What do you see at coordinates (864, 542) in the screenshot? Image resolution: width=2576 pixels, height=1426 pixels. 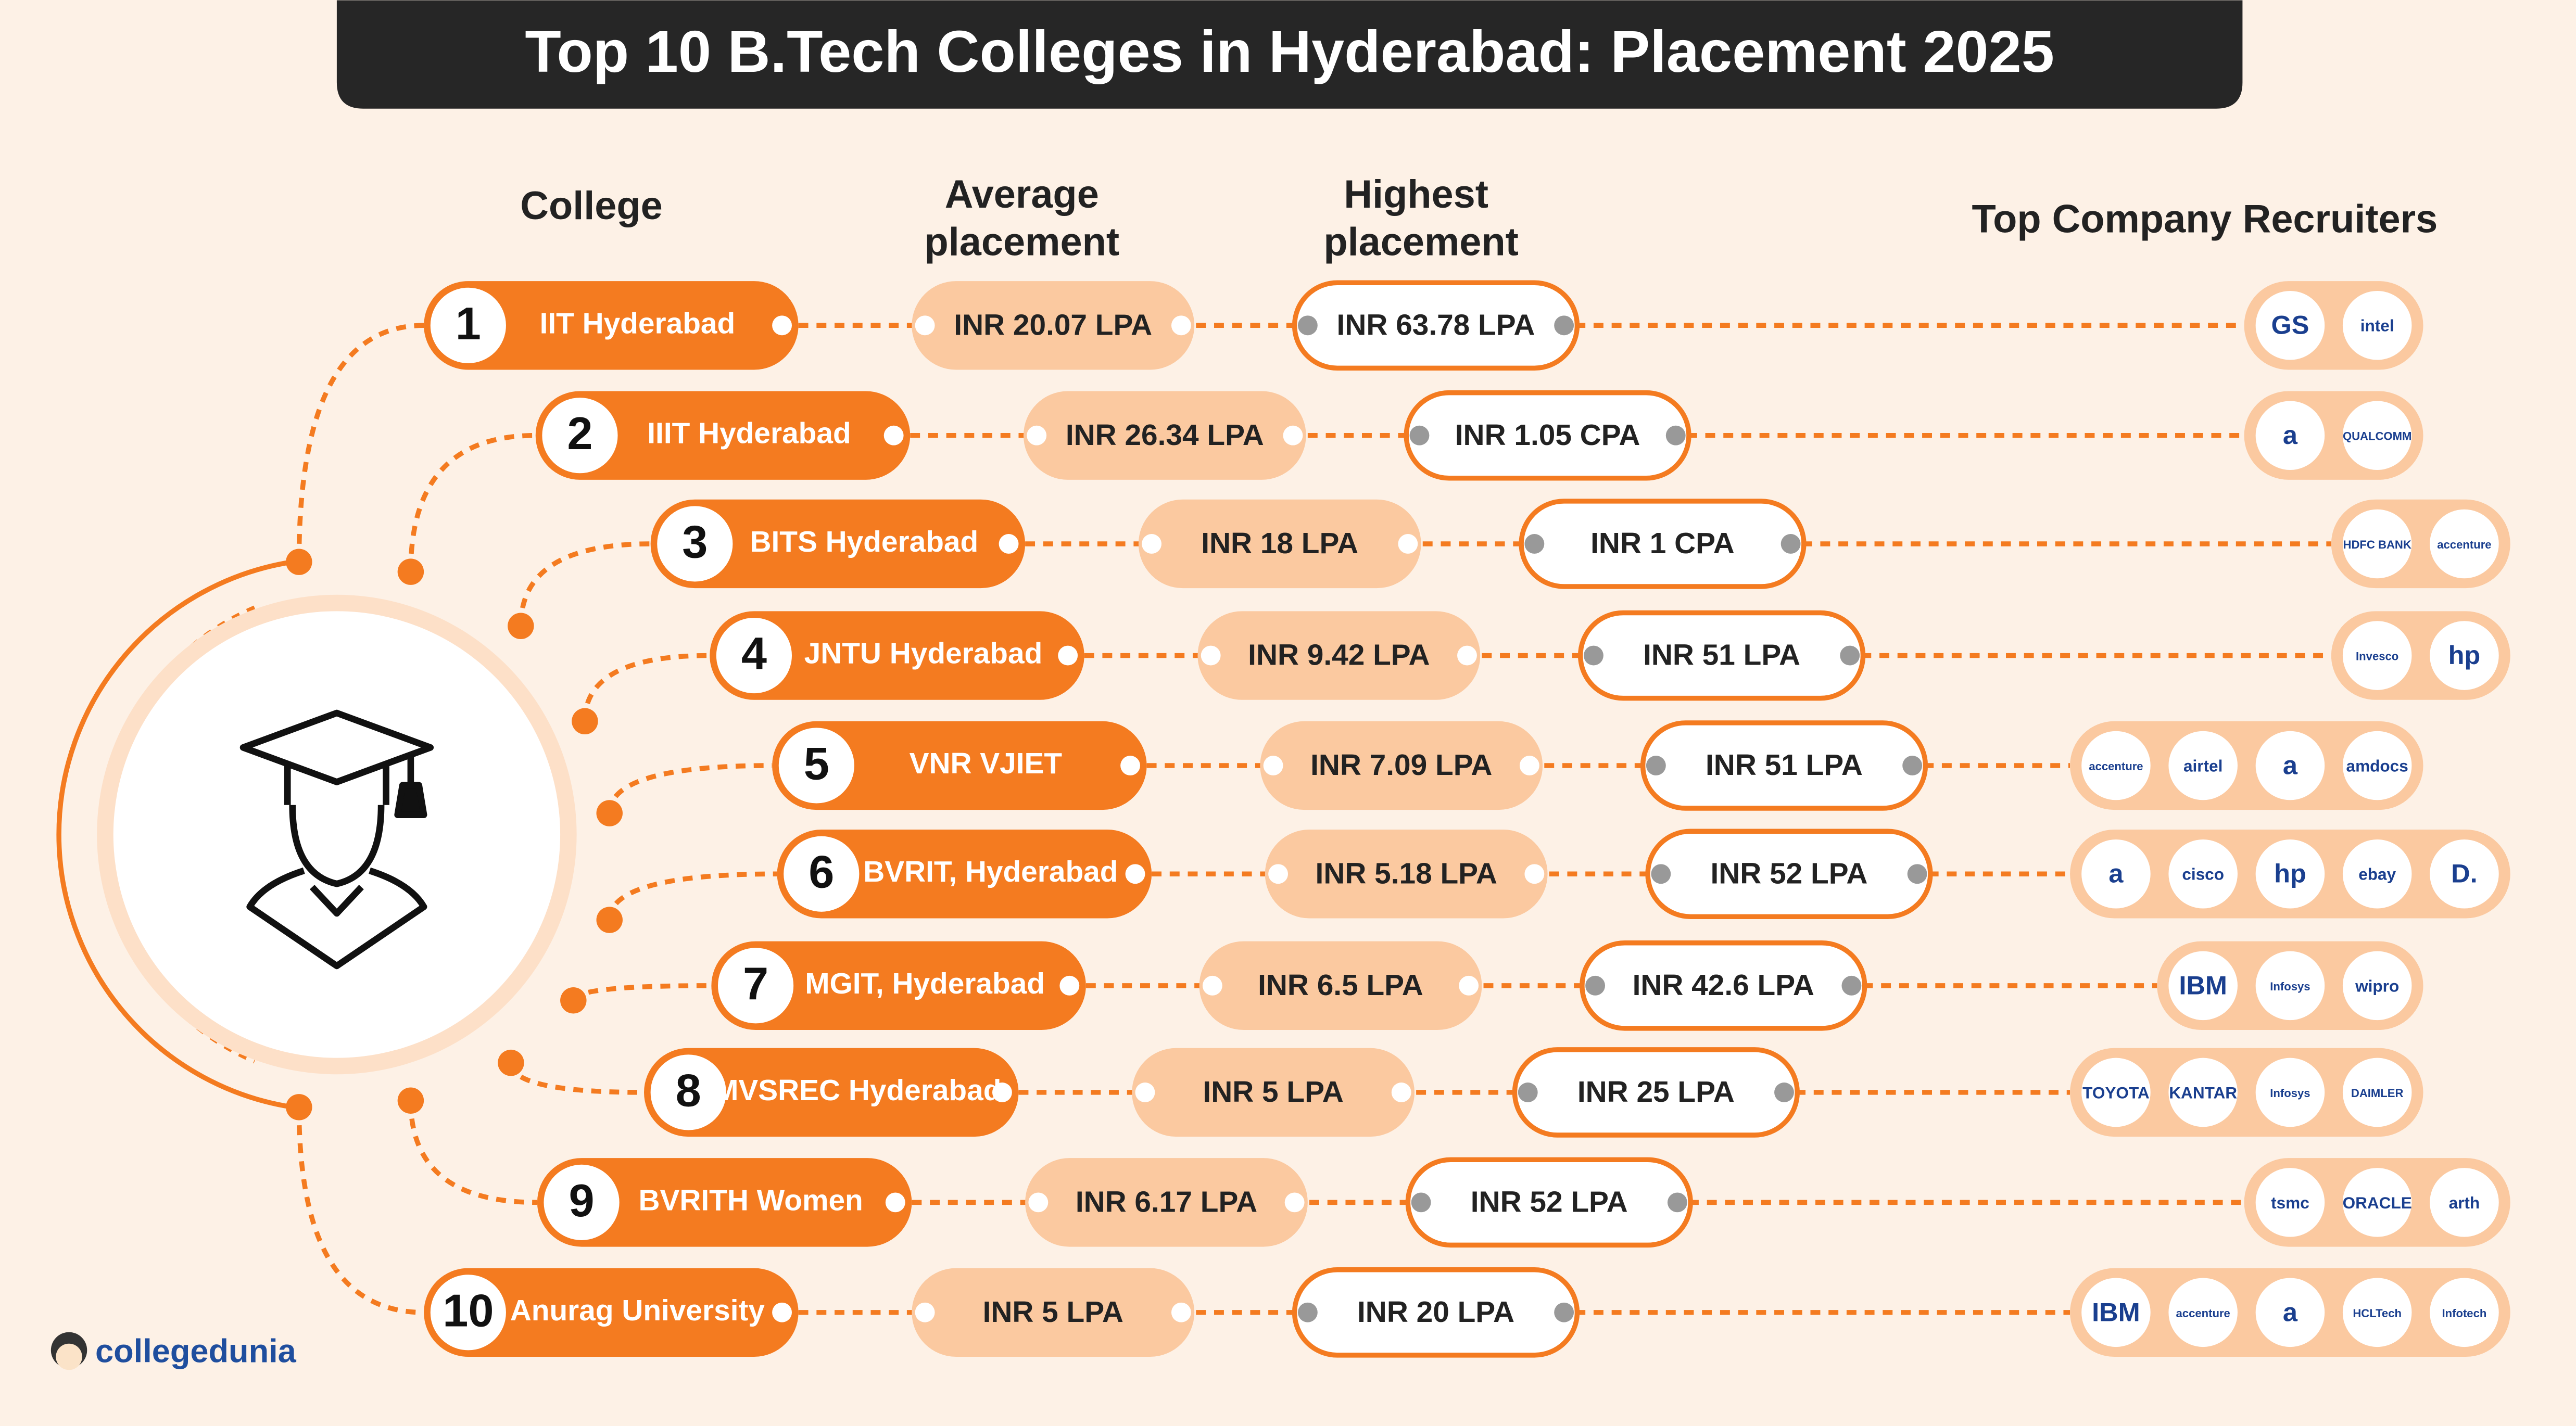 I see `college-name: BITS Hyderabad` at bounding box center [864, 542].